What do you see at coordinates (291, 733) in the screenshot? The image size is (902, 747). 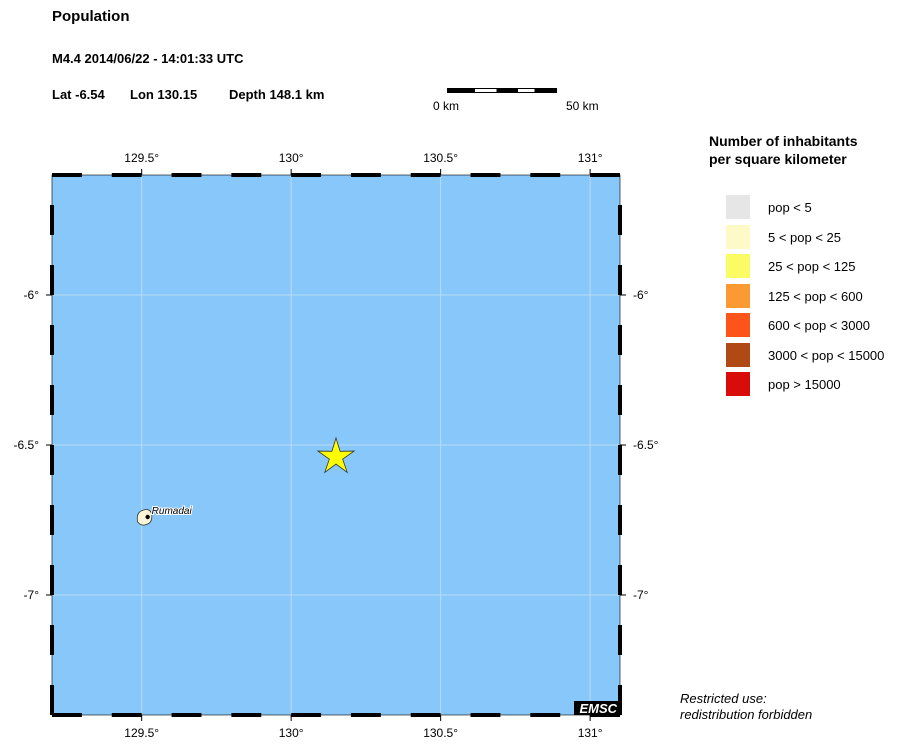 I see `lon-label-bottom: 130°` at bounding box center [291, 733].